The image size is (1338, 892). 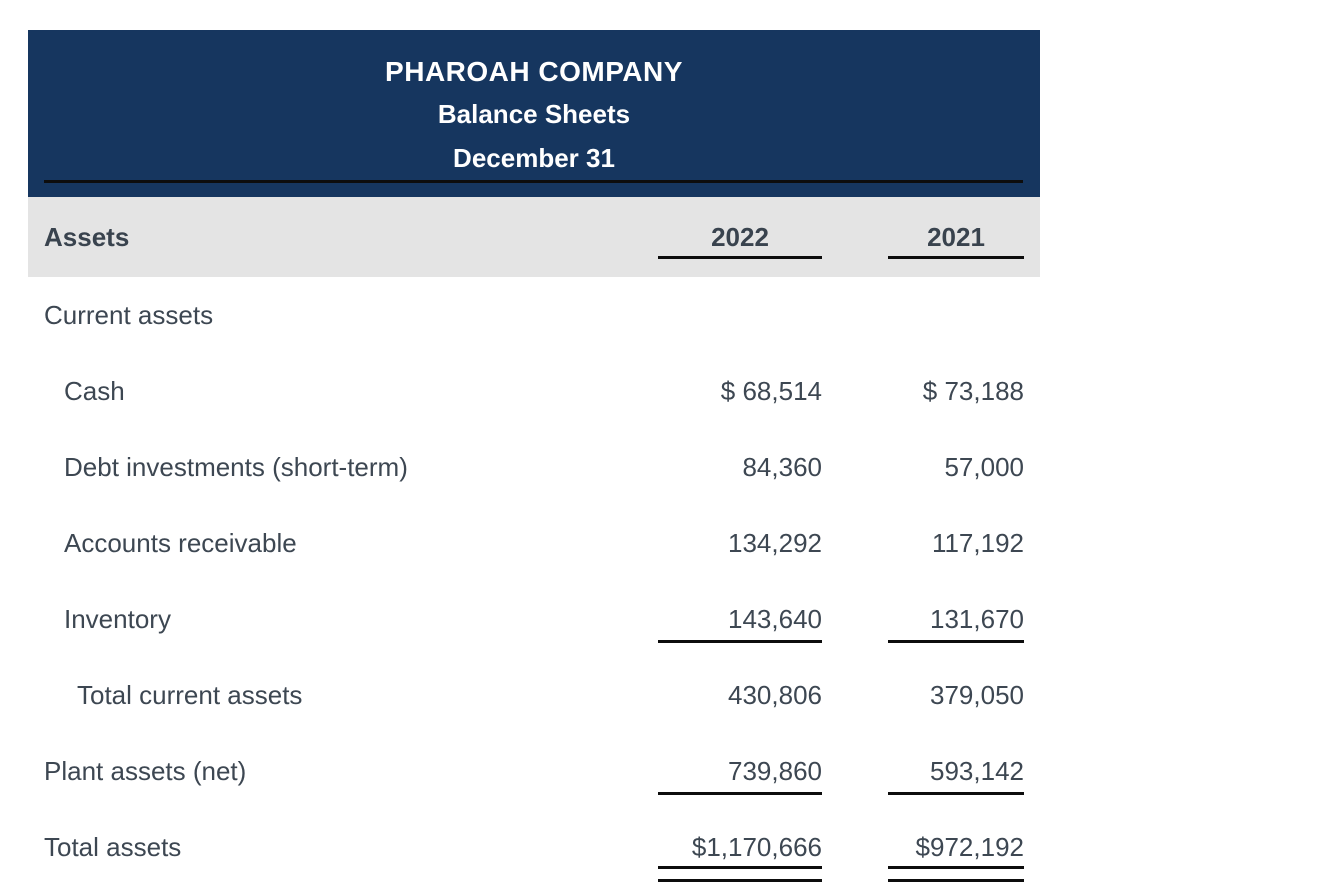 What do you see at coordinates (956, 315) in the screenshot?
I see `value-2021` at bounding box center [956, 315].